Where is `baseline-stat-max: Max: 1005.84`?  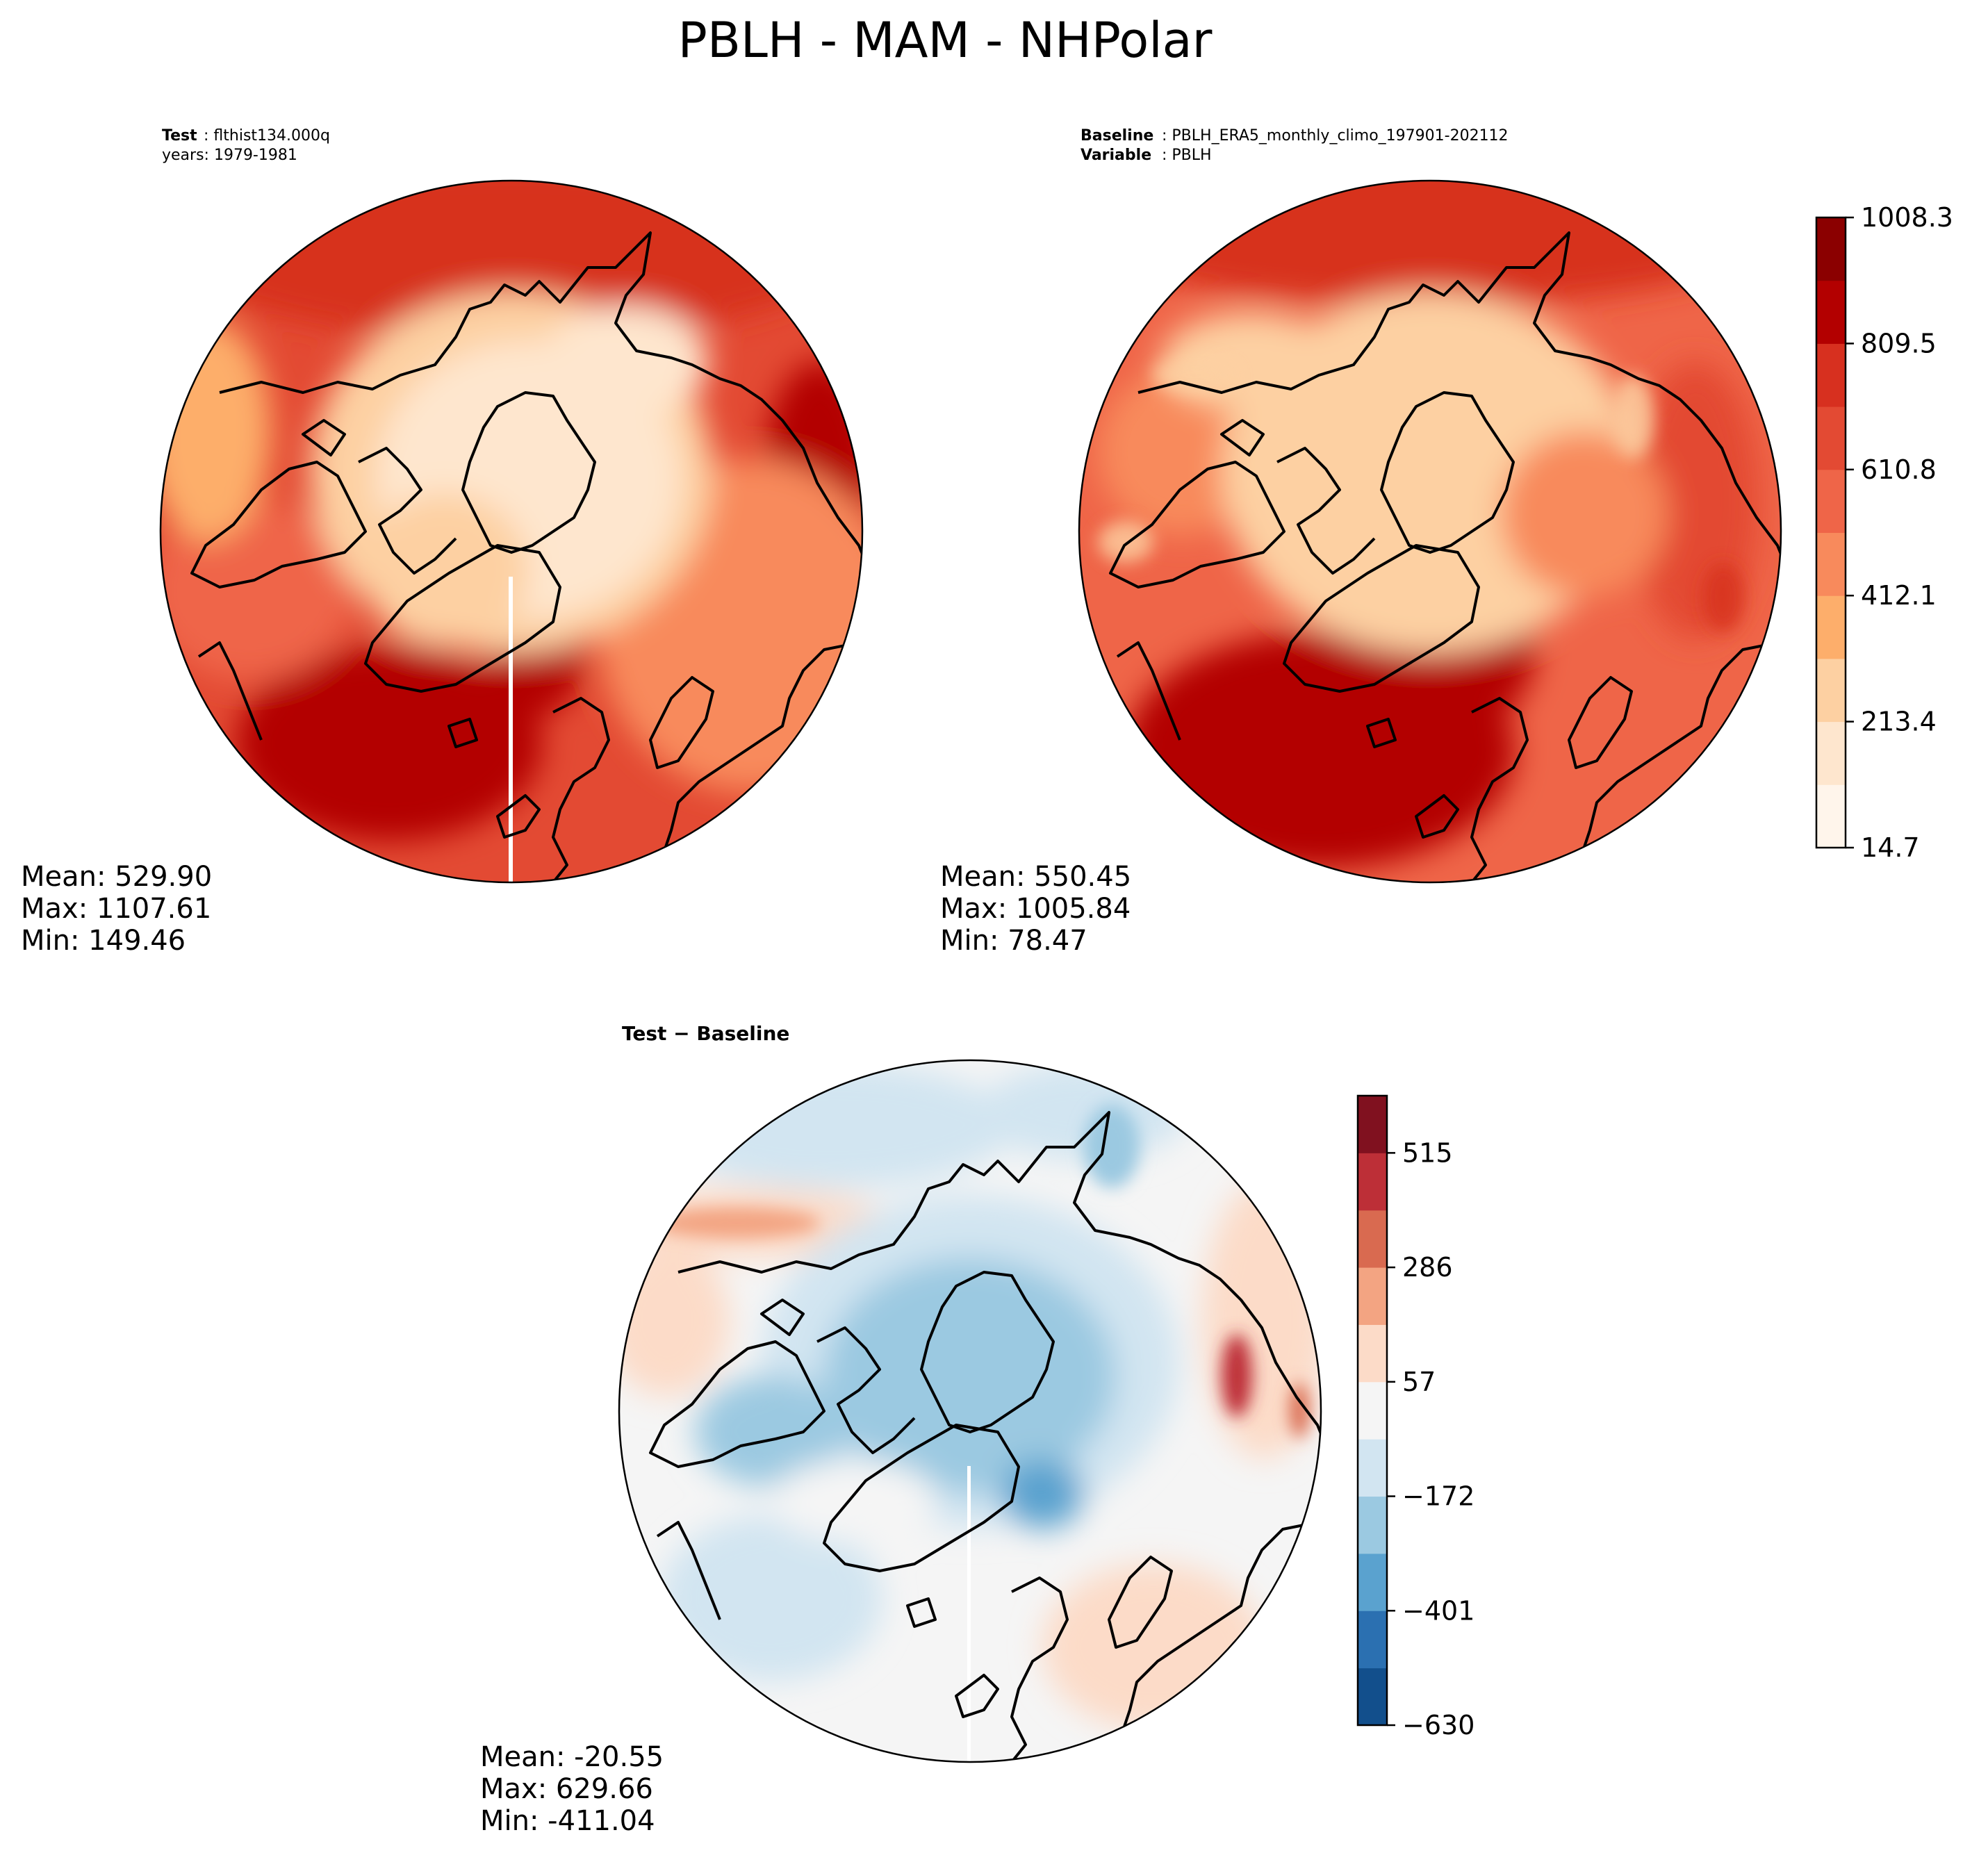 baseline-stat-max: Max: 1005.84 is located at coordinates (1035, 909).